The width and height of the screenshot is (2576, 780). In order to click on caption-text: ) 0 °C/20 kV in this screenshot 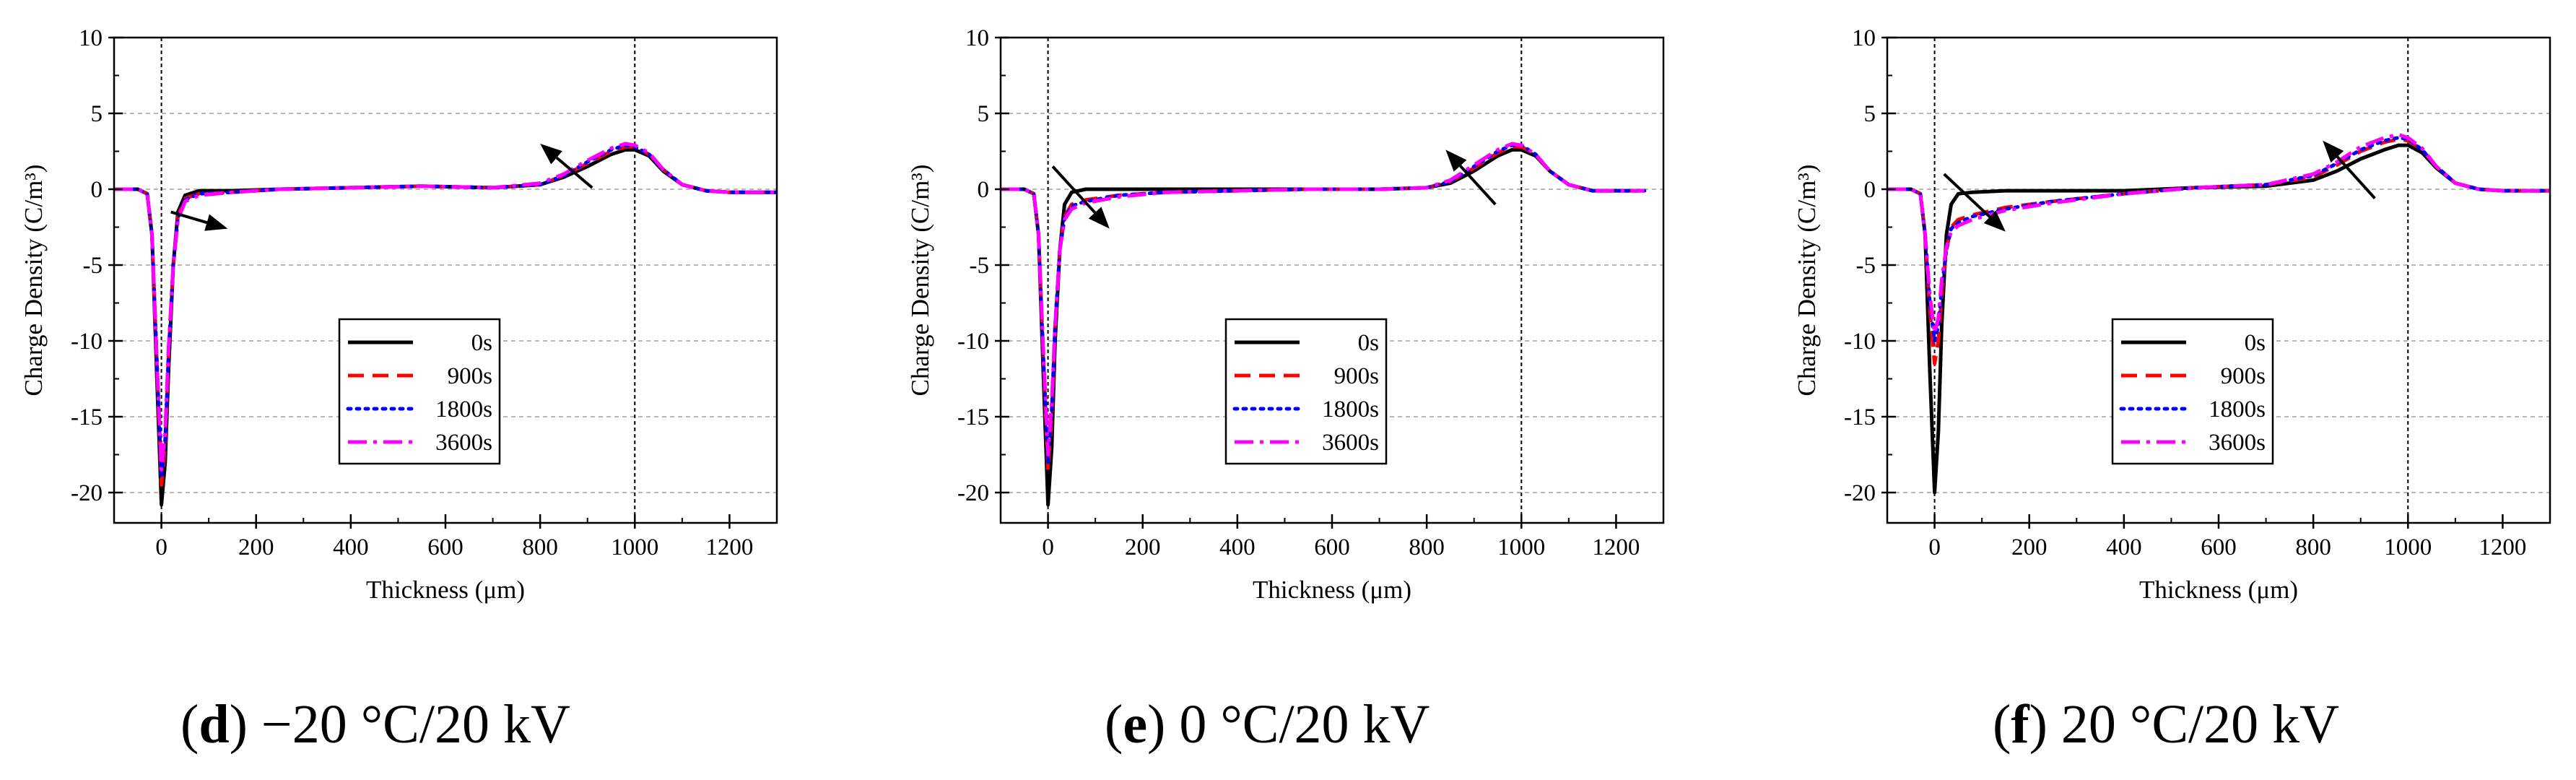, I will do `click(1288, 724)`.